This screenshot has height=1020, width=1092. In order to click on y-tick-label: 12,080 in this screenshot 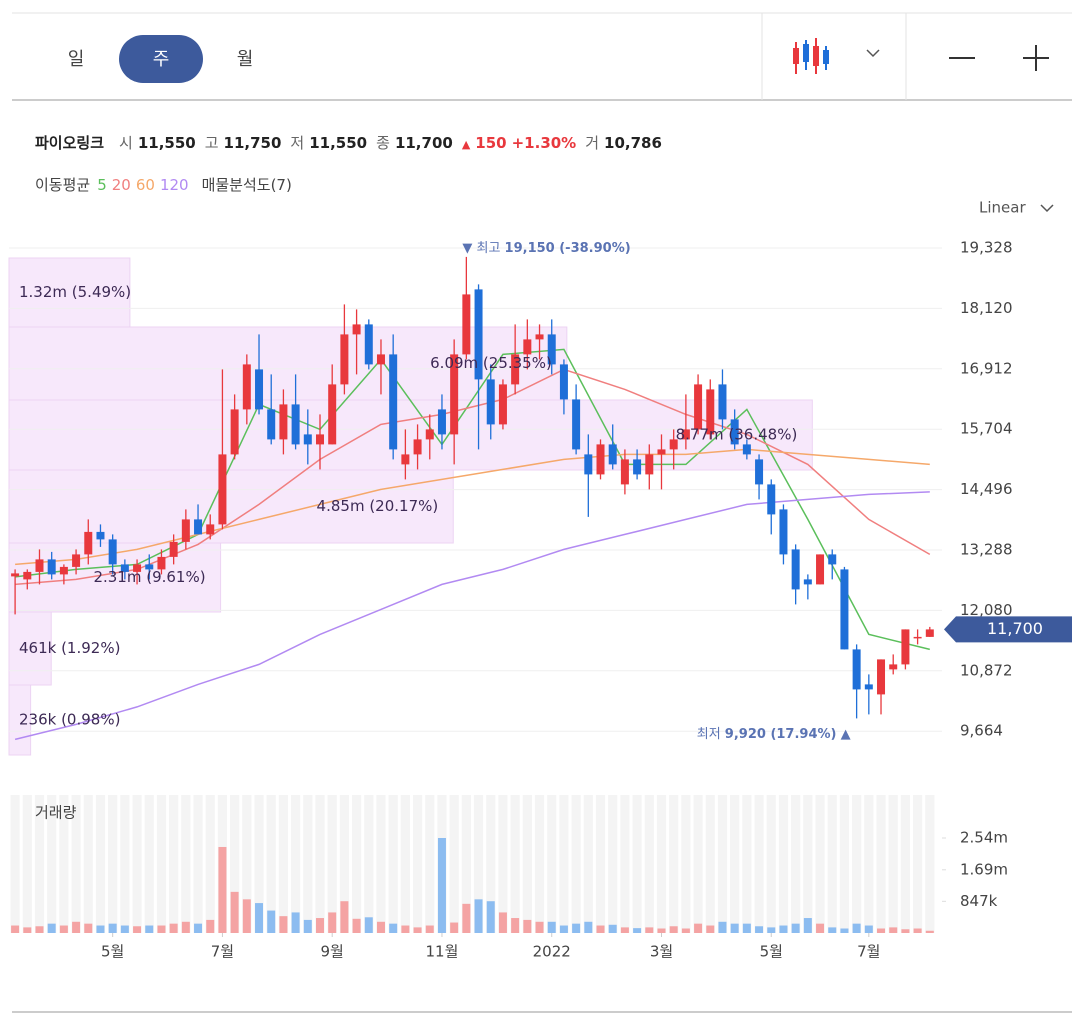, I will do `click(986, 610)`.